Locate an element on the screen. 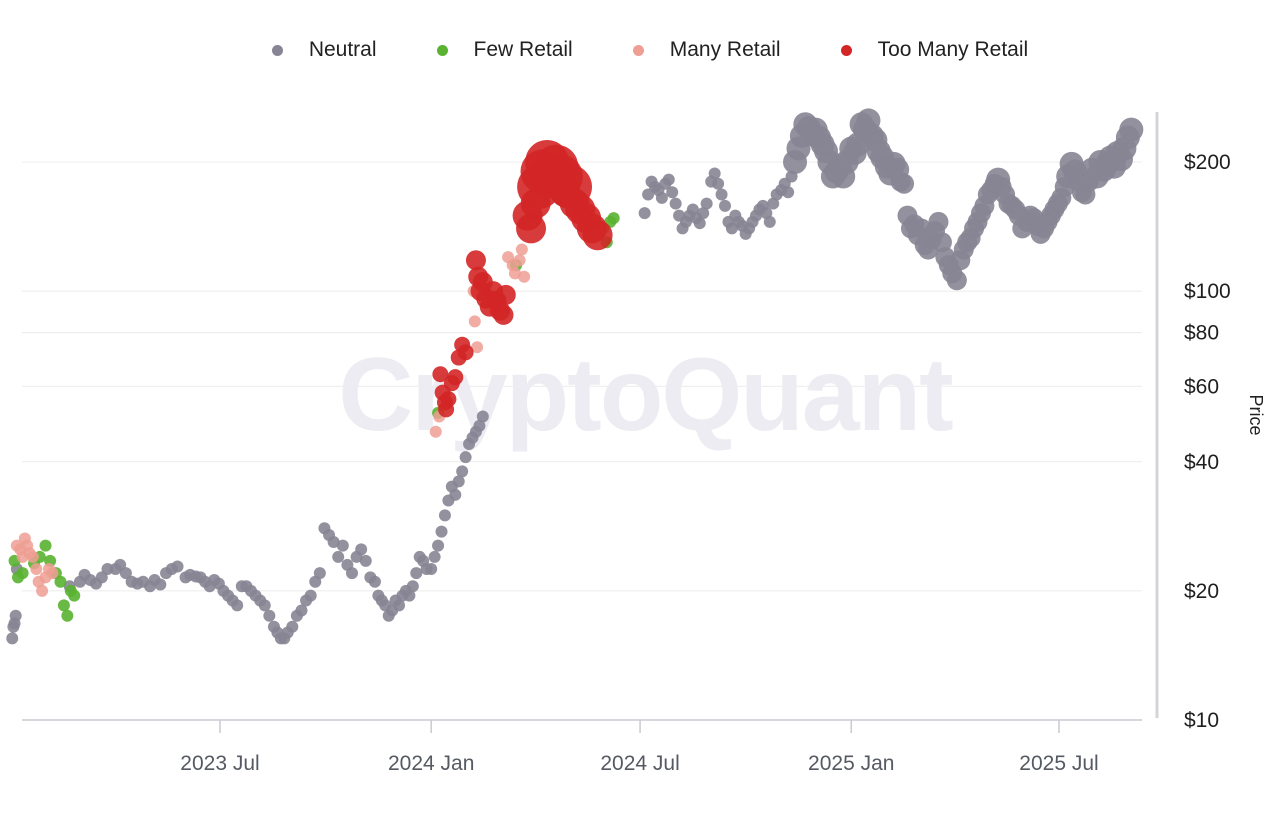  x-tick-label: 2024 Jan is located at coordinates (431, 763).